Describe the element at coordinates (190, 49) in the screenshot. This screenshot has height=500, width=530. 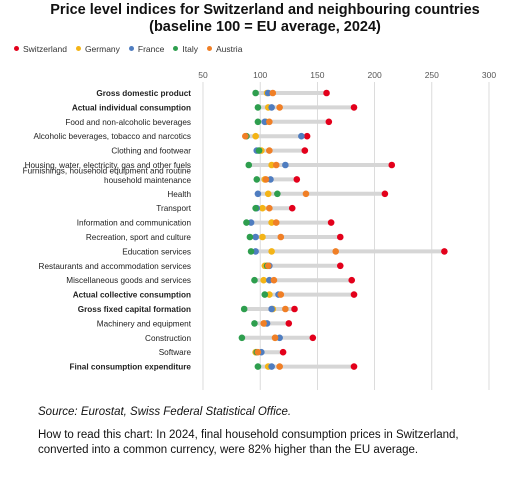
I see `legend-label: Italy` at that location.